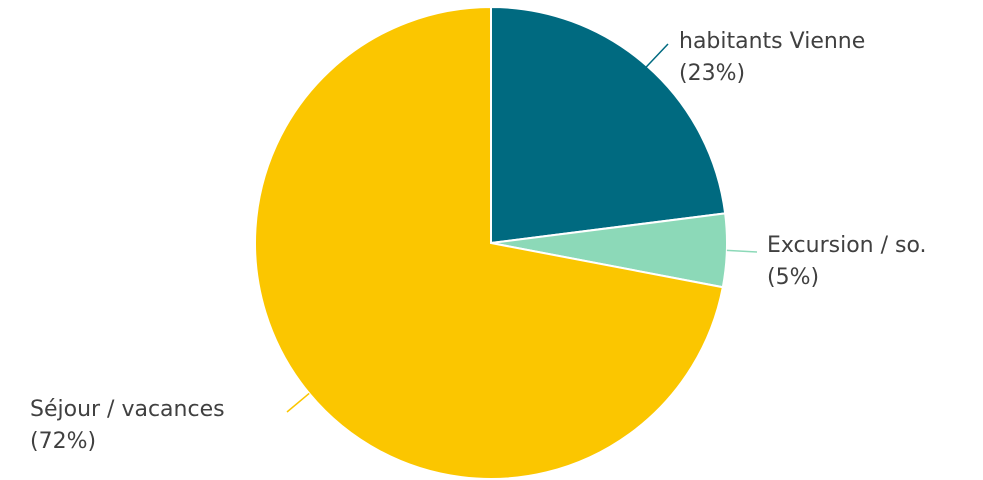 The image size is (983, 480). Describe the element at coordinates (793, 277) in the screenshot. I see `slice-label-value-1: (5%)` at that location.